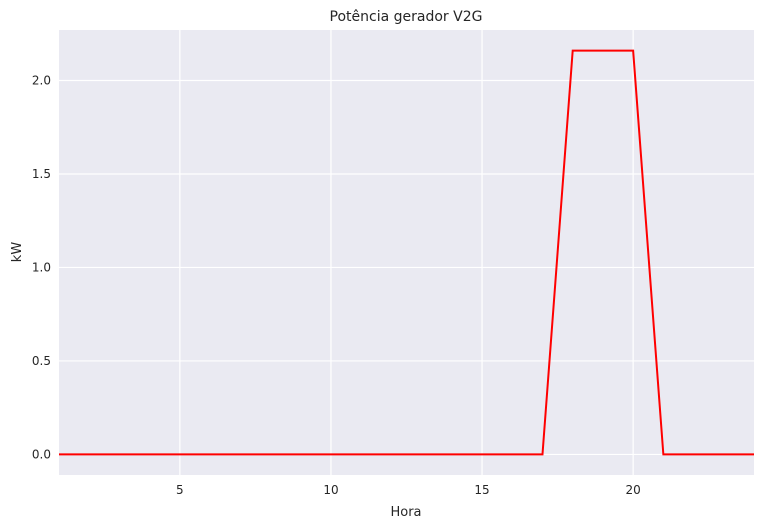 The height and width of the screenshot is (529, 764). I want to click on chart-title: Potência gerador V2G, so click(406, 17).